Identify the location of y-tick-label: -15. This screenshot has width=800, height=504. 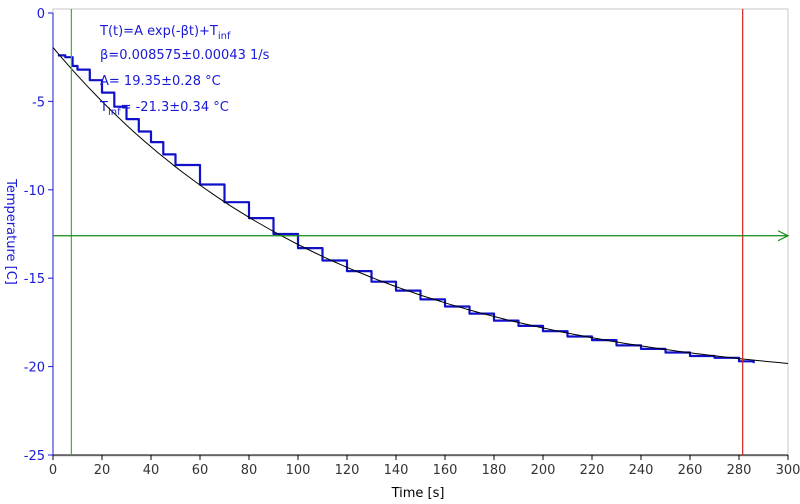
(34, 279).